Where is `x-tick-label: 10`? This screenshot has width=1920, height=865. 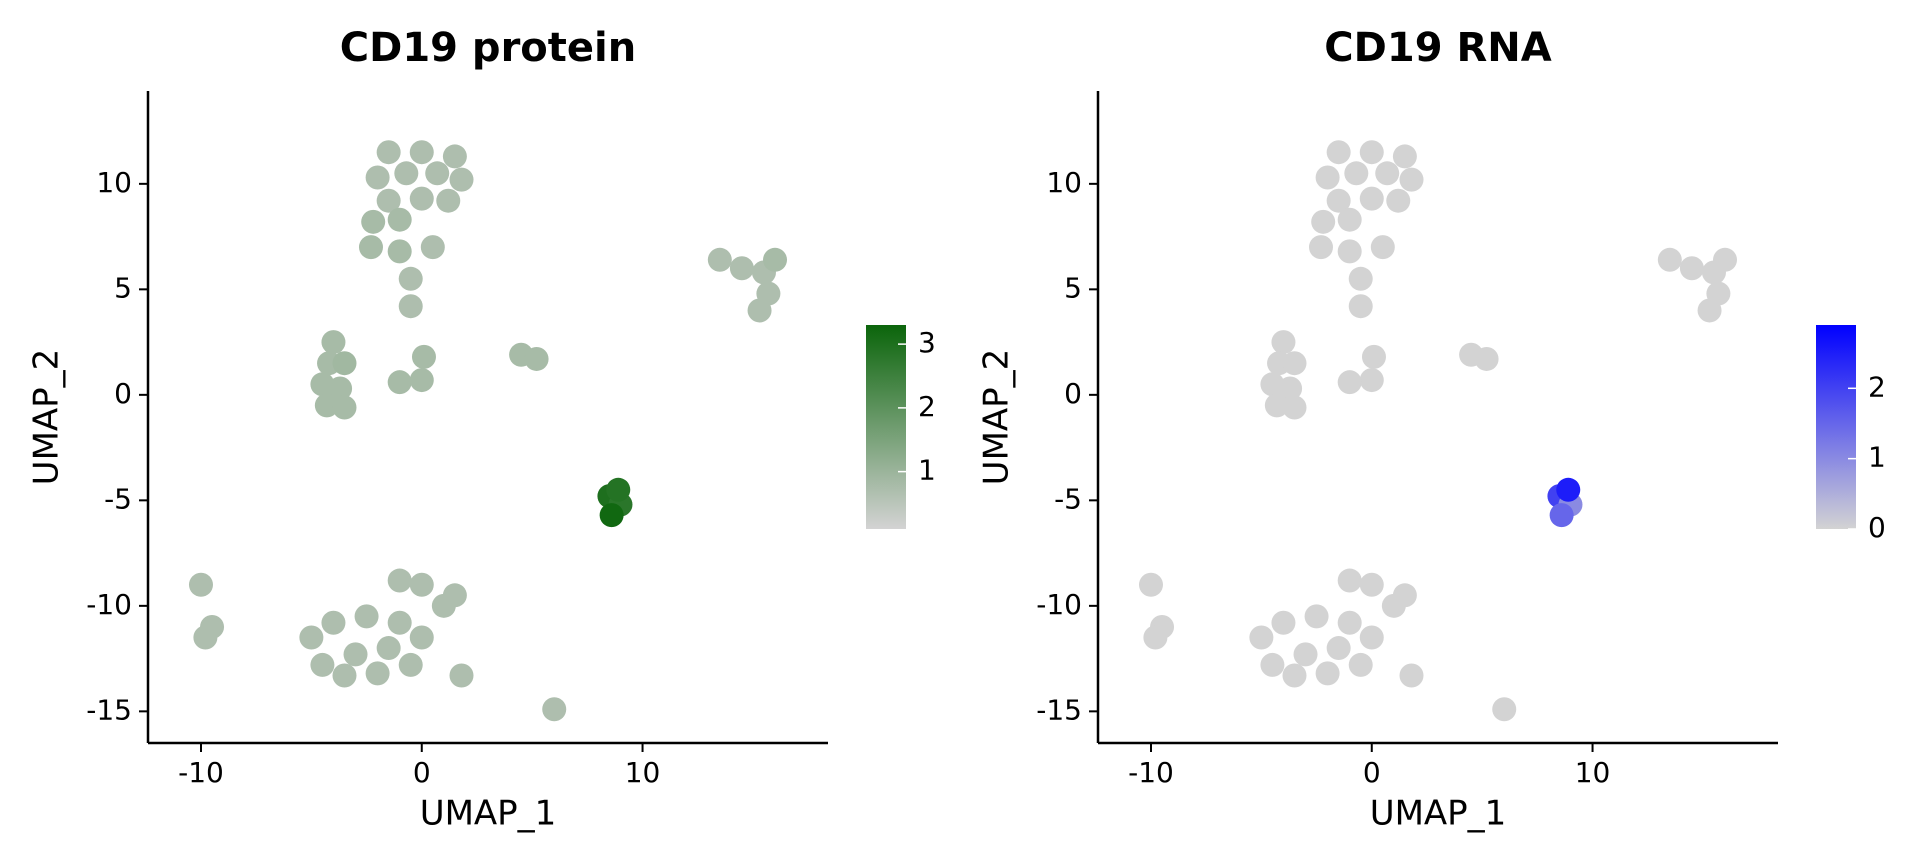
x-tick-label: 10 is located at coordinates (643, 772).